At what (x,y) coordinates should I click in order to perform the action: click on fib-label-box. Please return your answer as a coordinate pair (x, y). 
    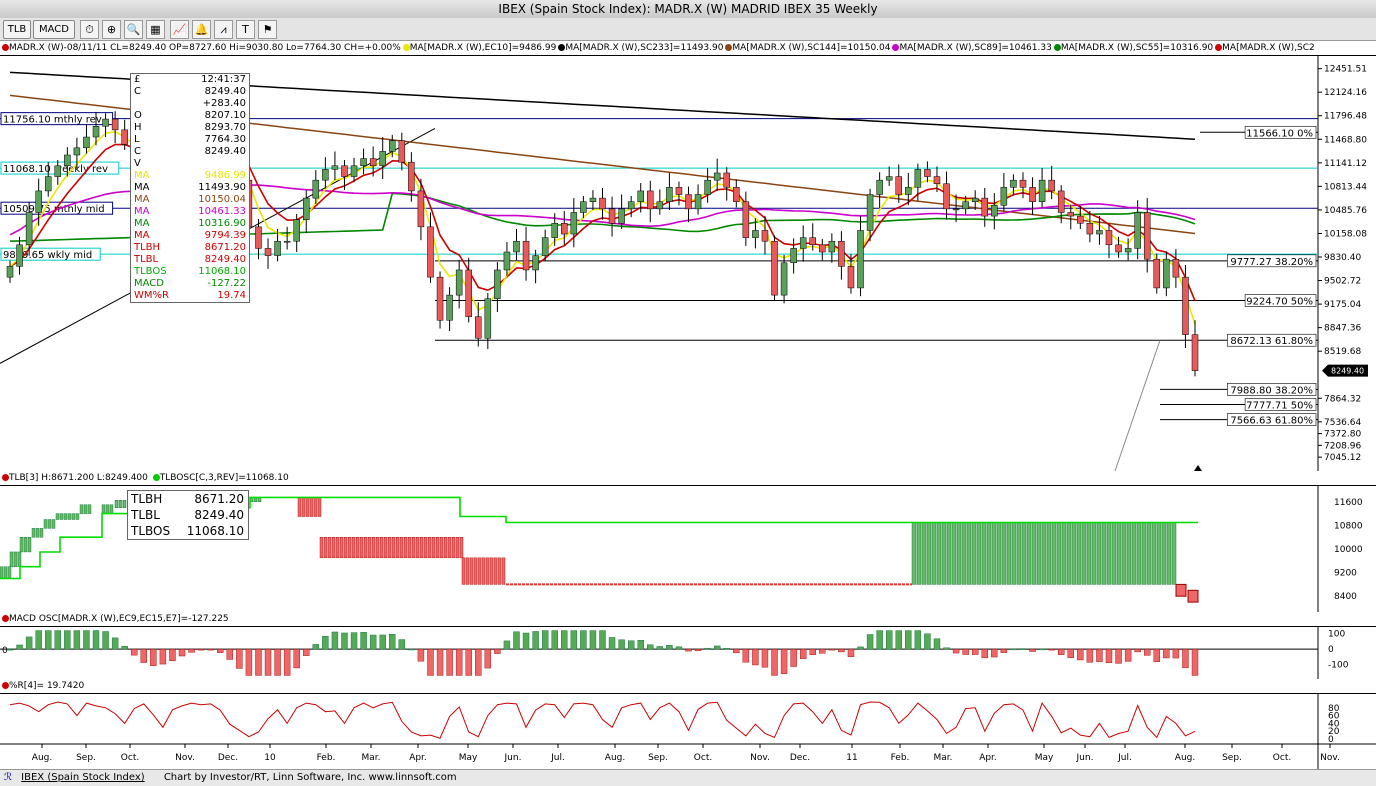
    Looking at the image, I should click on (1272, 261).